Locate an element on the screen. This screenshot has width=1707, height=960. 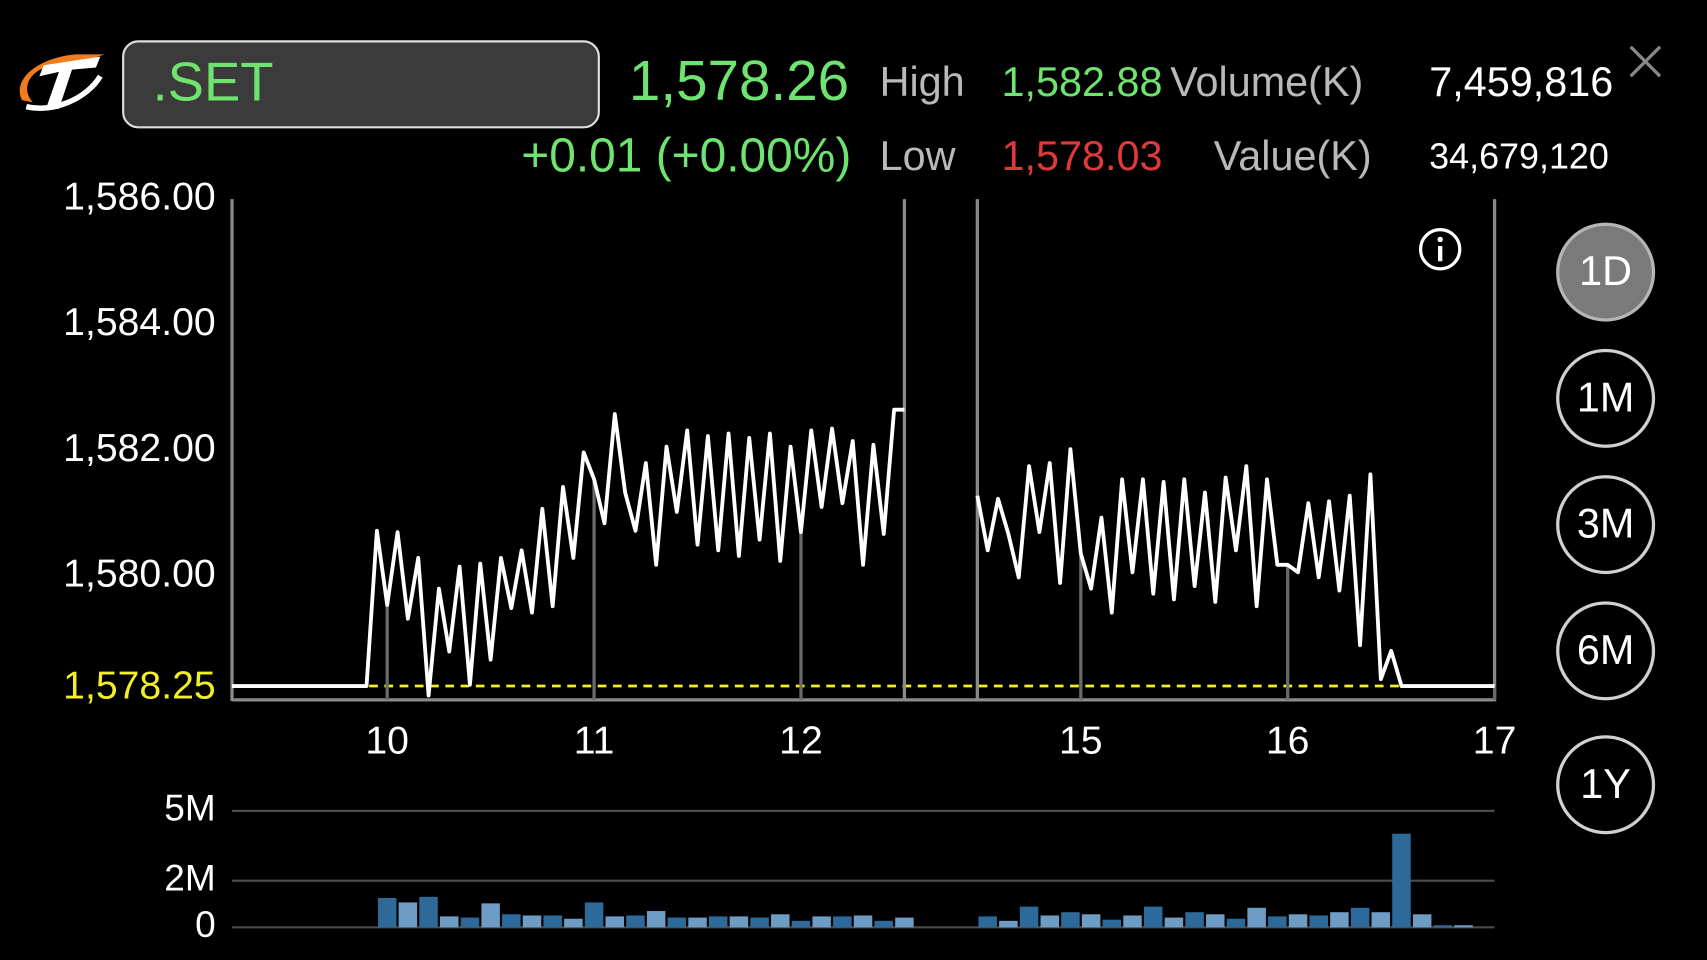
value-value: 34,679,120 is located at coordinates (1519, 155).